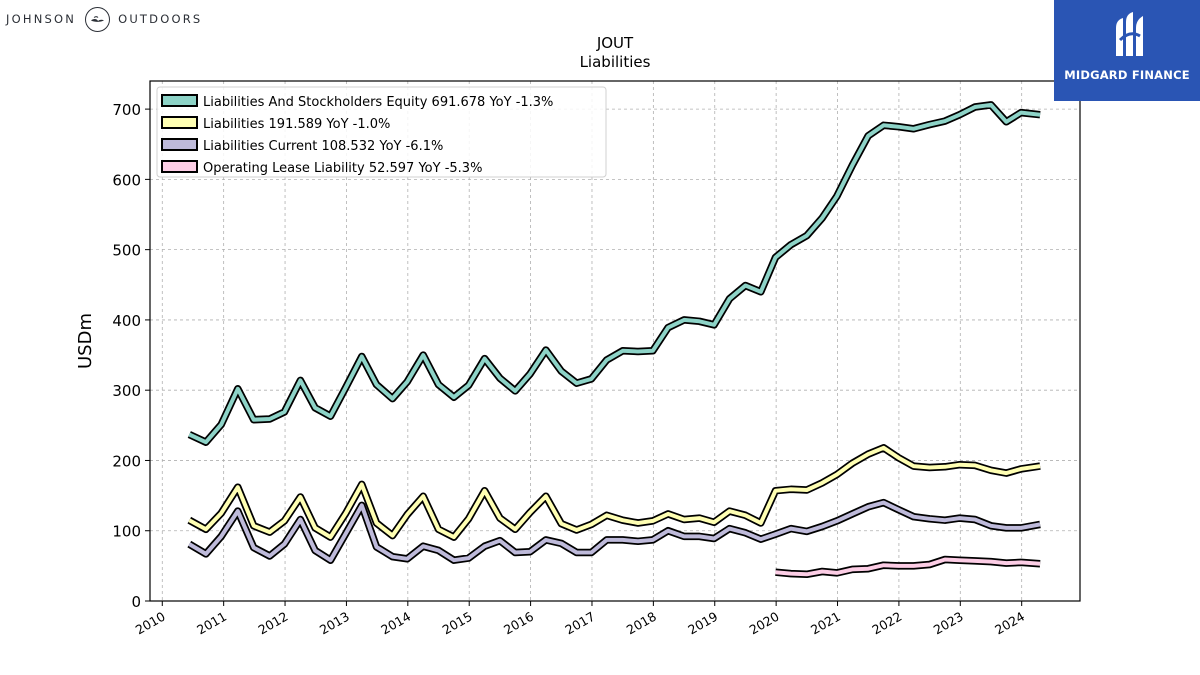 This screenshot has width=1200, height=675. What do you see at coordinates (641, 623) in the screenshot?
I see `x-tick-label: 2018` at bounding box center [641, 623].